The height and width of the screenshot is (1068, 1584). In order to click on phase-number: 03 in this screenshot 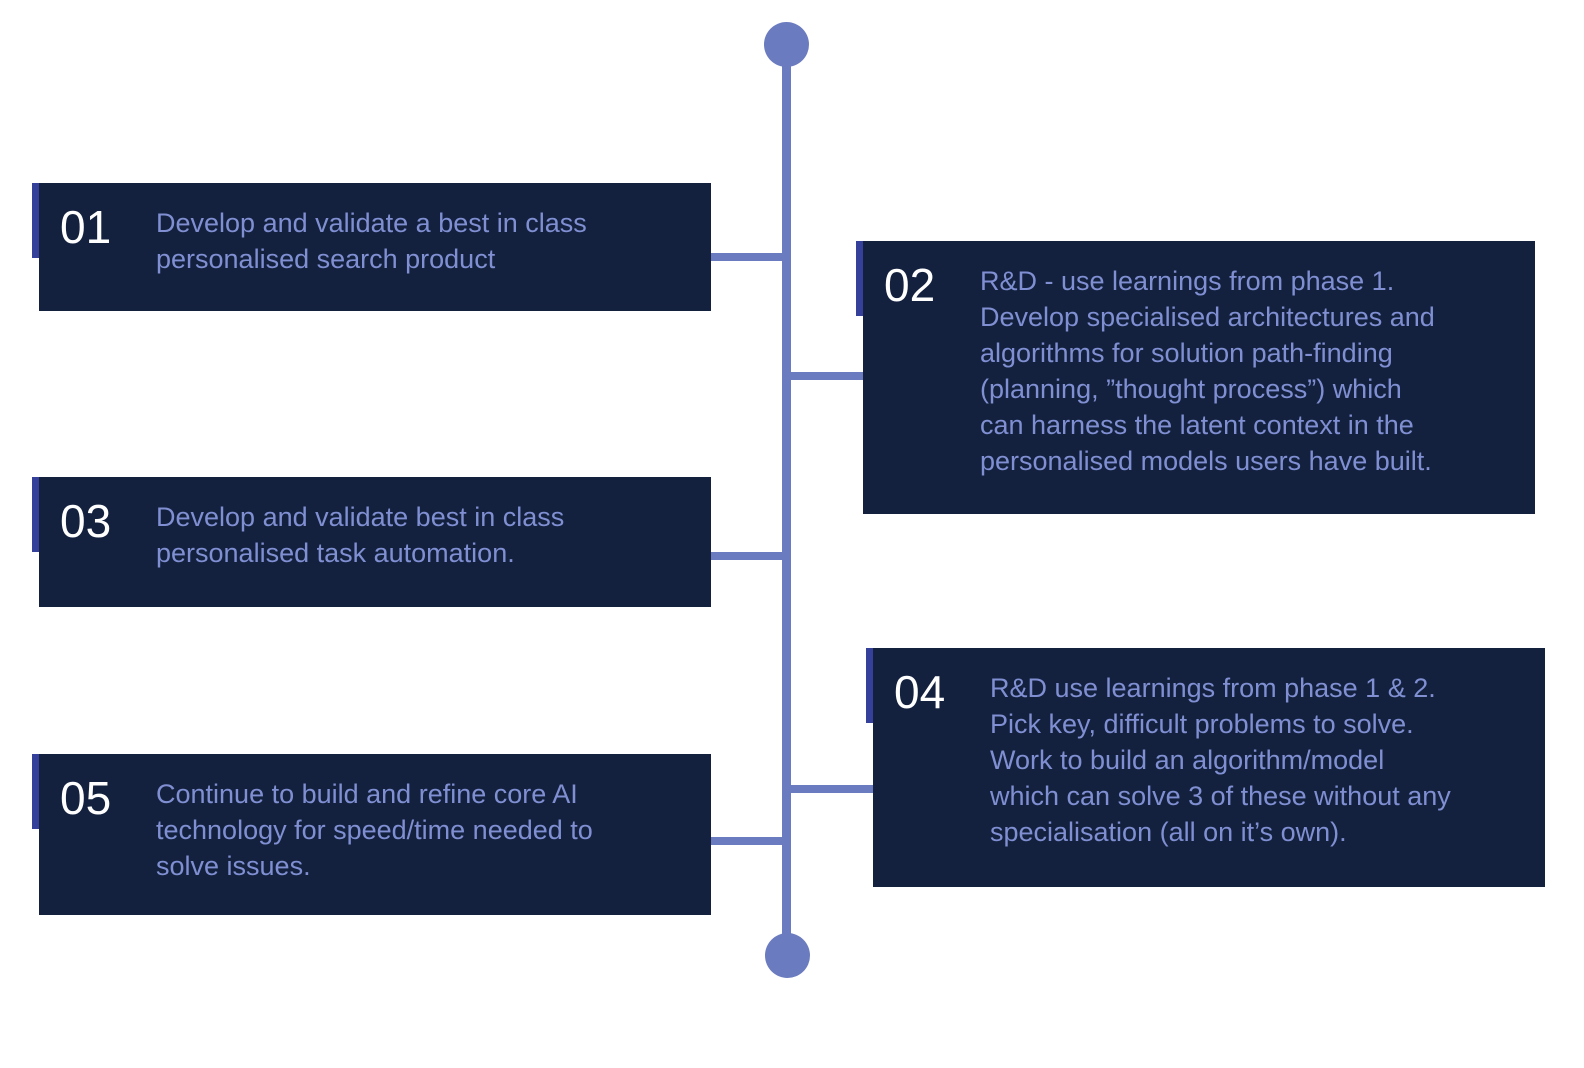, I will do `click(86, 521)`.